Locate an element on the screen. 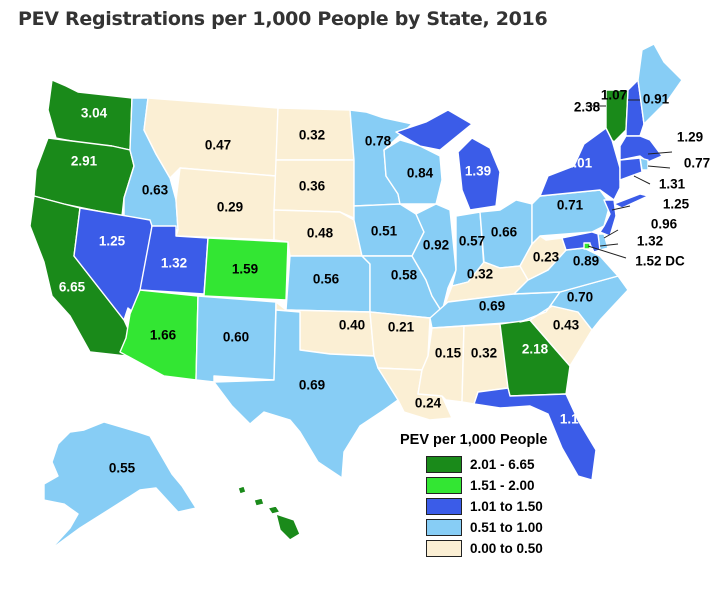 The height and width of the screenshot is (596, 720). state-tx is located at coordinates (306, 394).